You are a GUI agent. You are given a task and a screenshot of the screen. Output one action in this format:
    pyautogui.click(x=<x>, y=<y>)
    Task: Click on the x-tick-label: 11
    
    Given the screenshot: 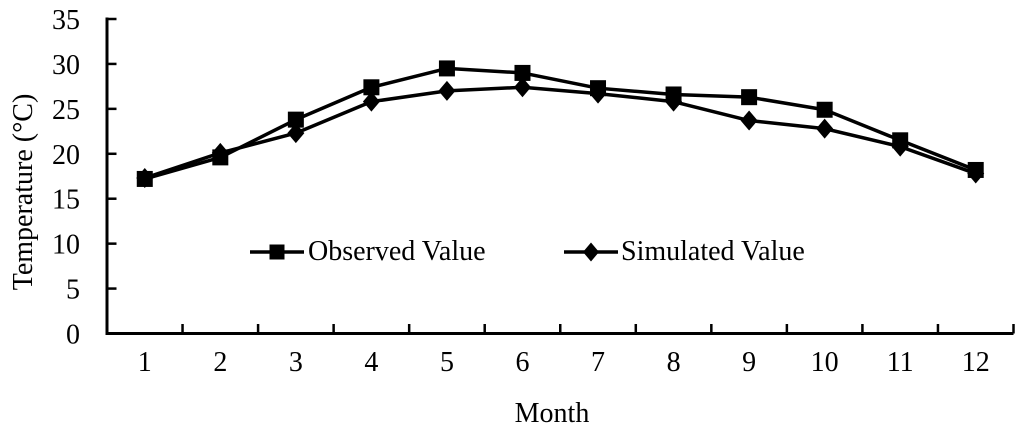 What is the action you would take?
    pyautogui.click(x=900, y=362)
    